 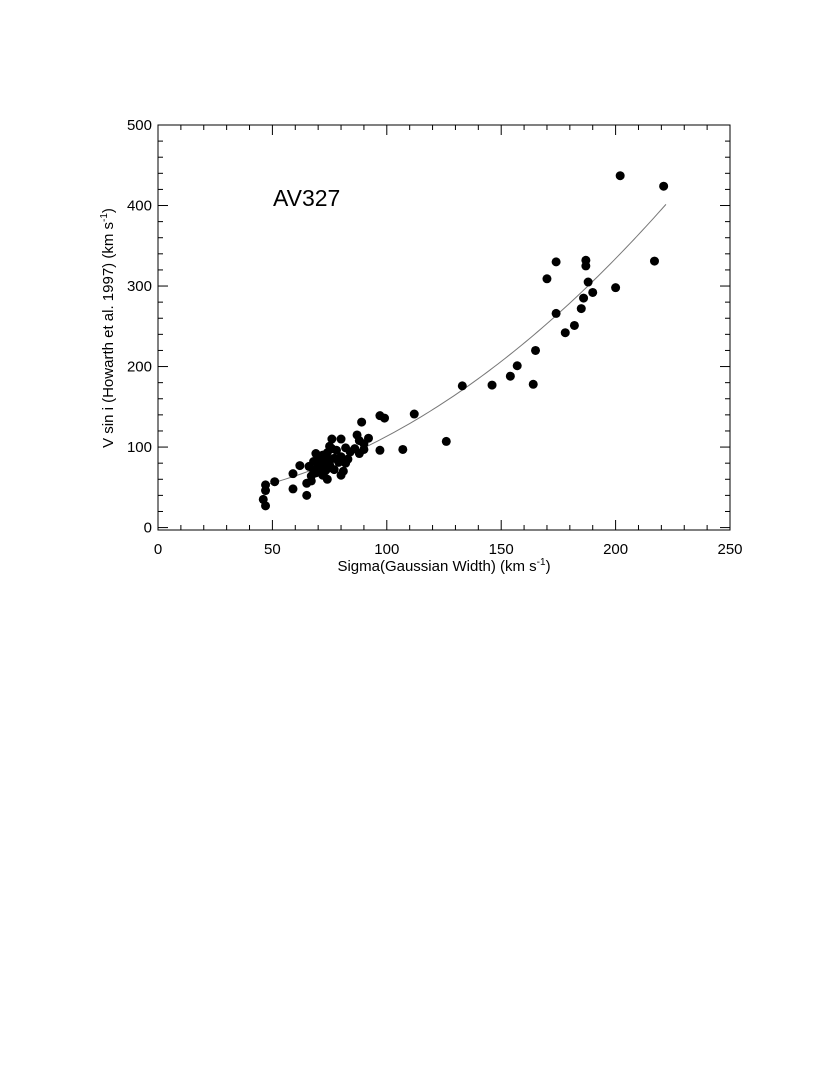 I want to click on x-tick-label: 50, so click(x=272, y=549).